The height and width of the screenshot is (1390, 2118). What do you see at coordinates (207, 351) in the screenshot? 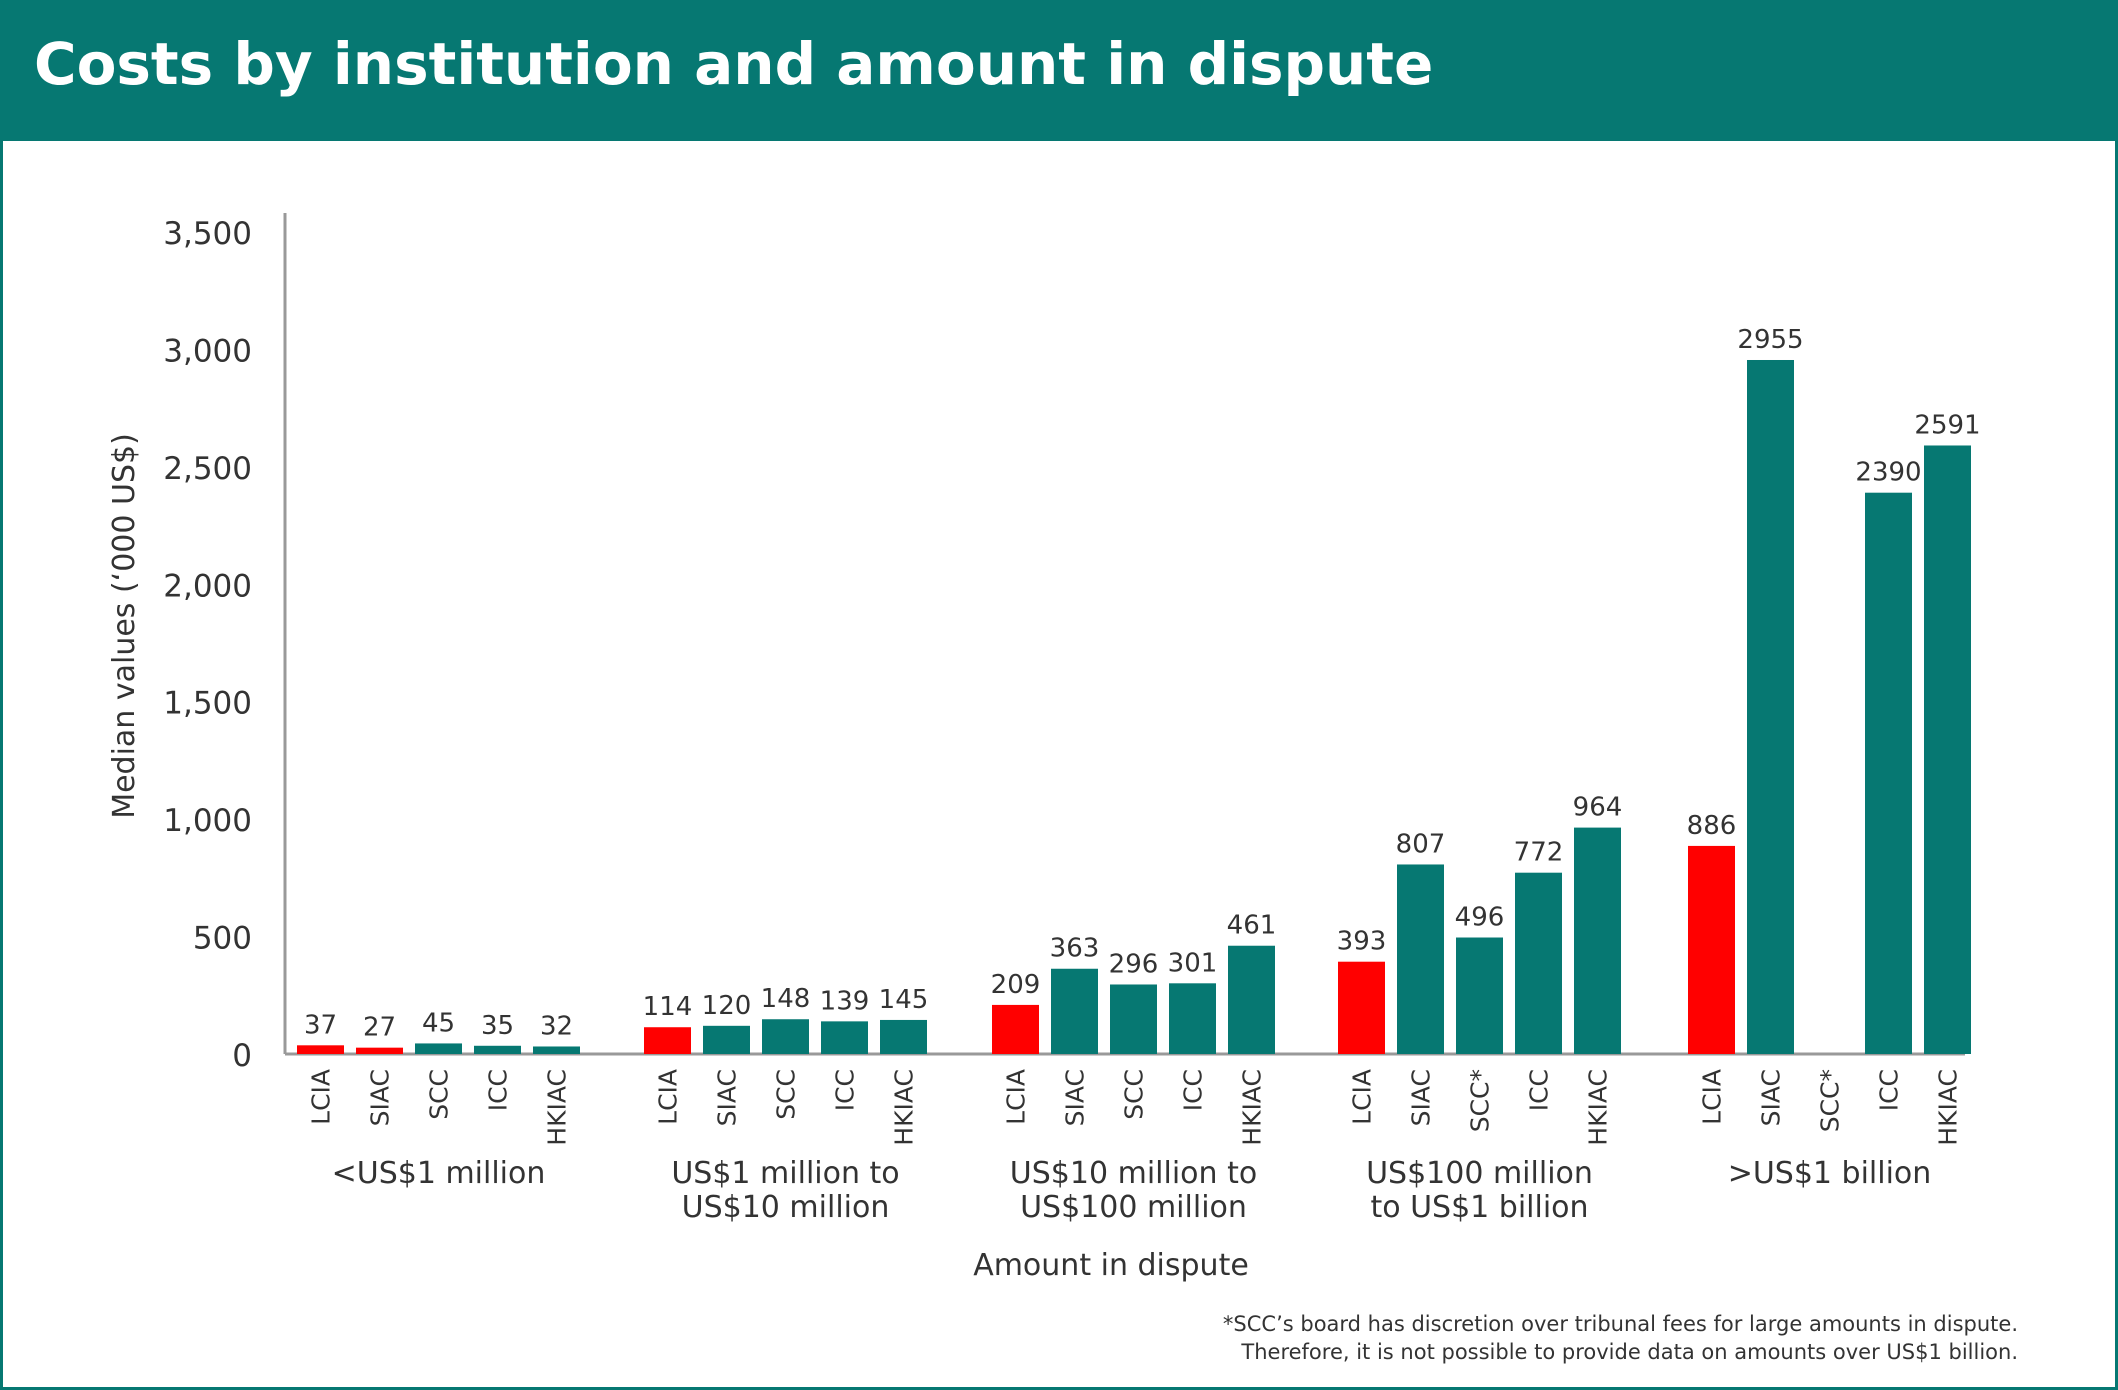
I see `y-tick-label: 3,000` at bounding box center [207, 351].